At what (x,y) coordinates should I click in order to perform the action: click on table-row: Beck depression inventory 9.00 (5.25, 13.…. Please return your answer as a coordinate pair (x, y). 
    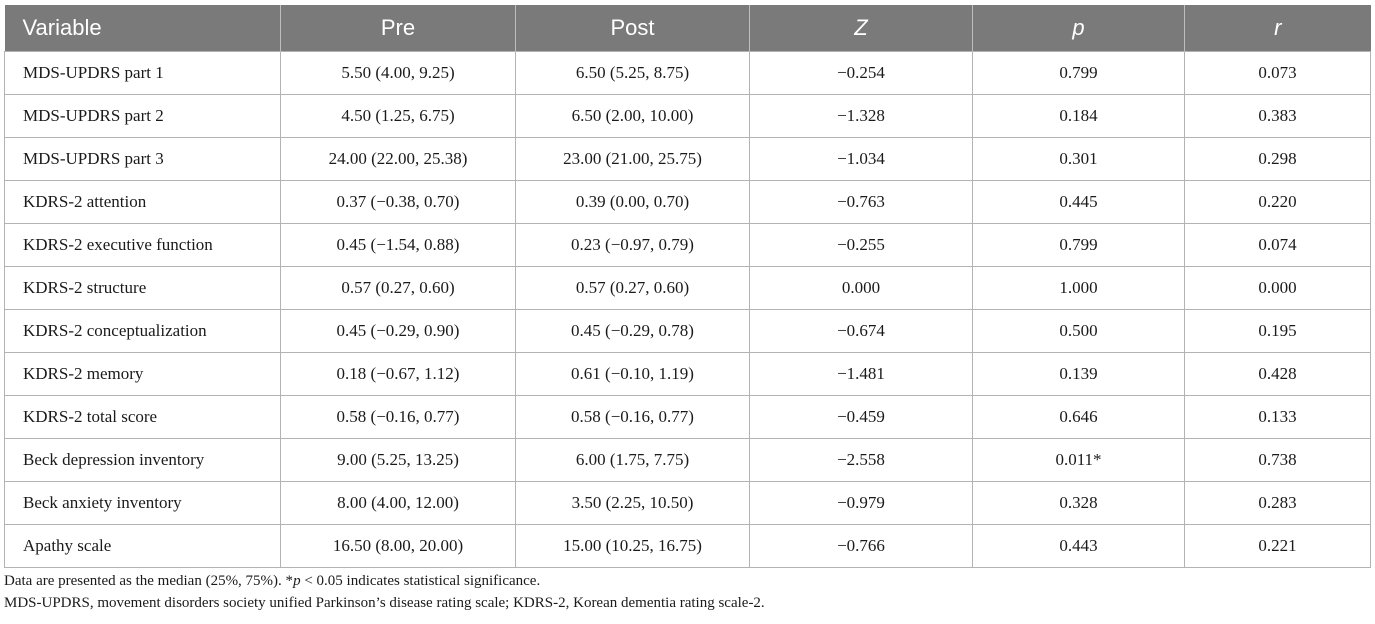
    Looking at the image, I should click on (687, 460).